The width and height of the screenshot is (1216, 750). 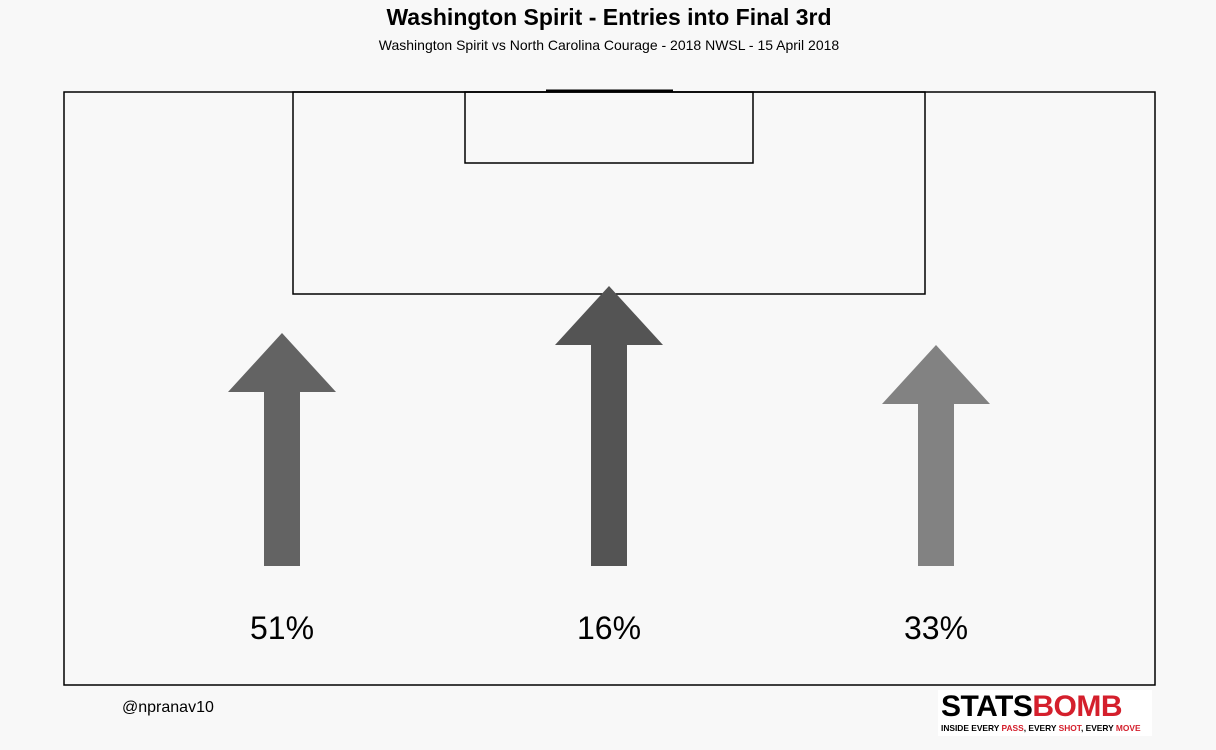 I want to click on arrow-shaft-left, so click(x=282, y=479).